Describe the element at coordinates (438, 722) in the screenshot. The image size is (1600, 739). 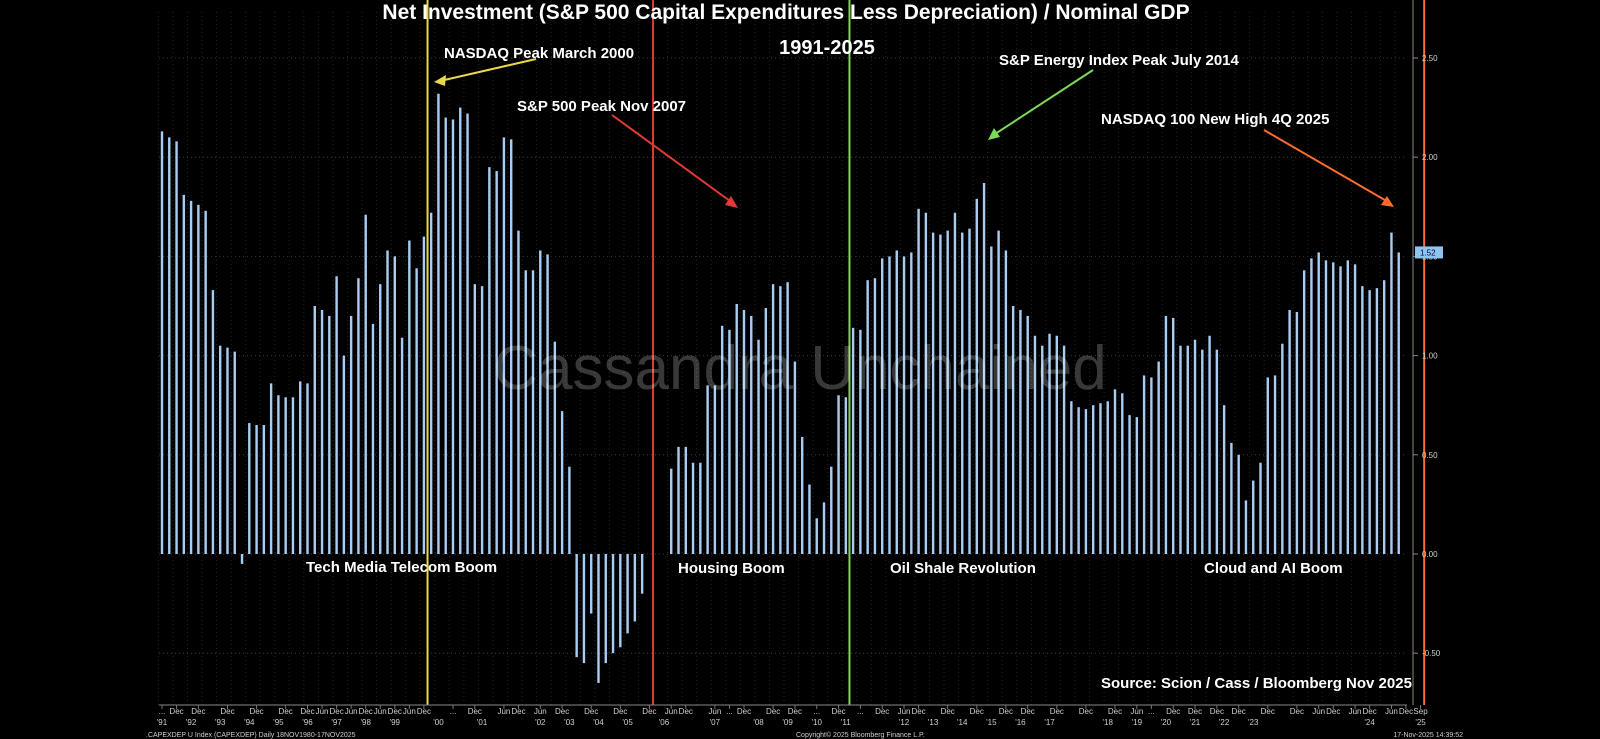
I see `x-year-label: '00` at that location.